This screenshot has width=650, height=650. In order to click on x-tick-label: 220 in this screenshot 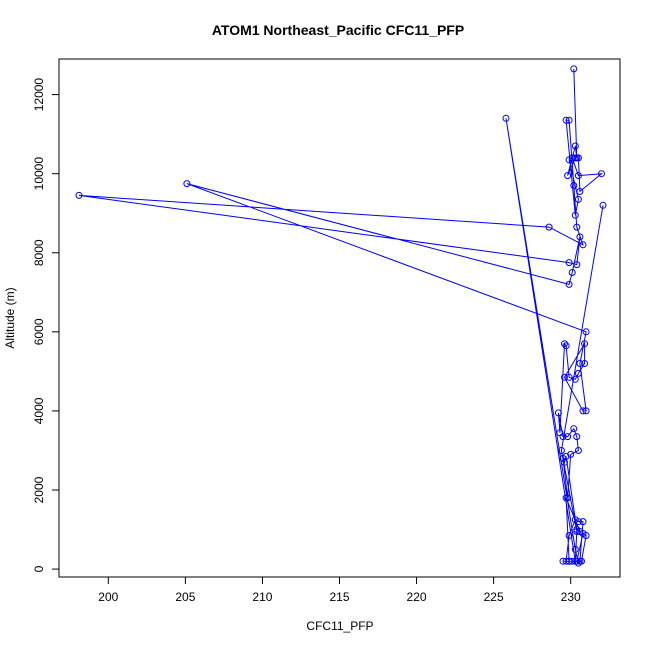, I will do `click(417, 597)`.